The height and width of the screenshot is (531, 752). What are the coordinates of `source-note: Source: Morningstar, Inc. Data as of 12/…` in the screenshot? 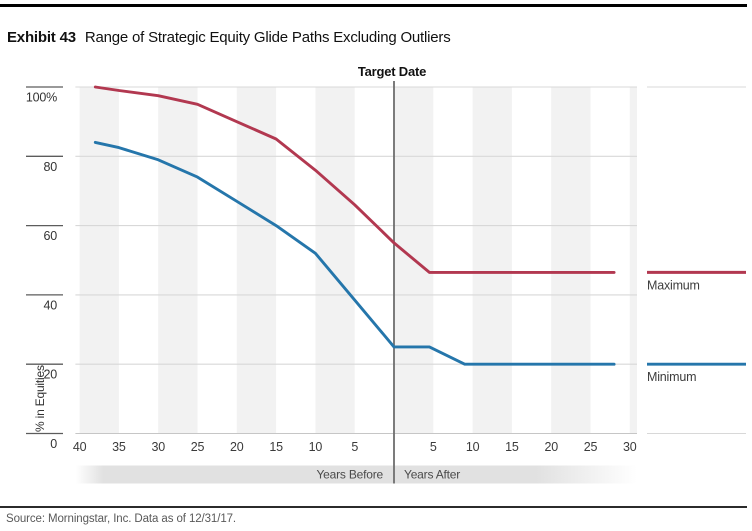 It's located at (121, 519).